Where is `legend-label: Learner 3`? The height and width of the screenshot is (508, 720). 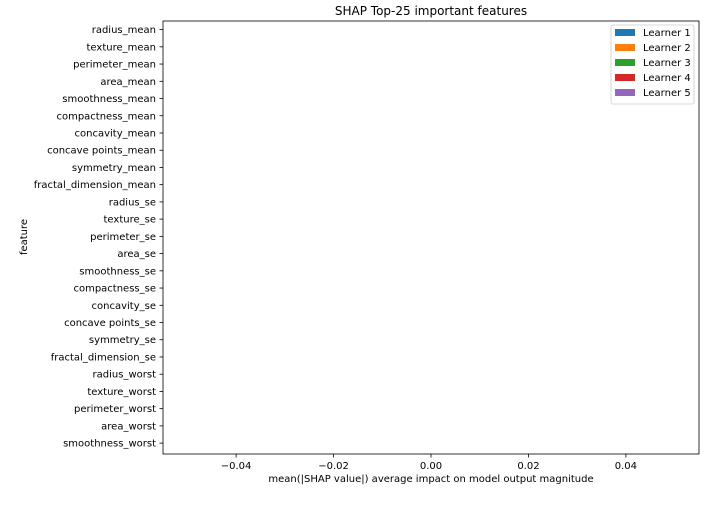 legend-label: Learner 3 is located at coordinates (667, 63).